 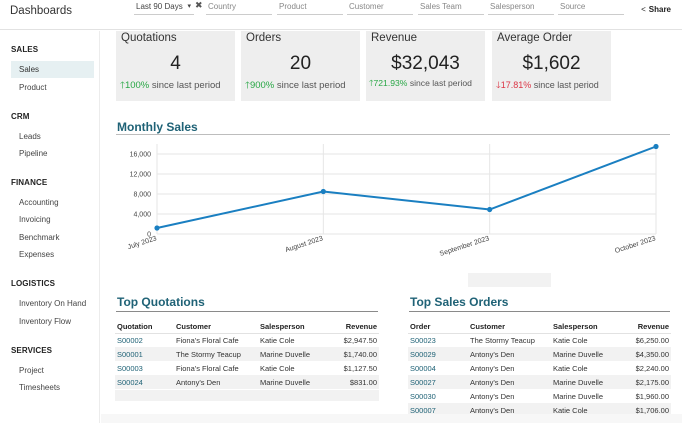 I want to click on record-link: S00023, so click(x=423, y=340).